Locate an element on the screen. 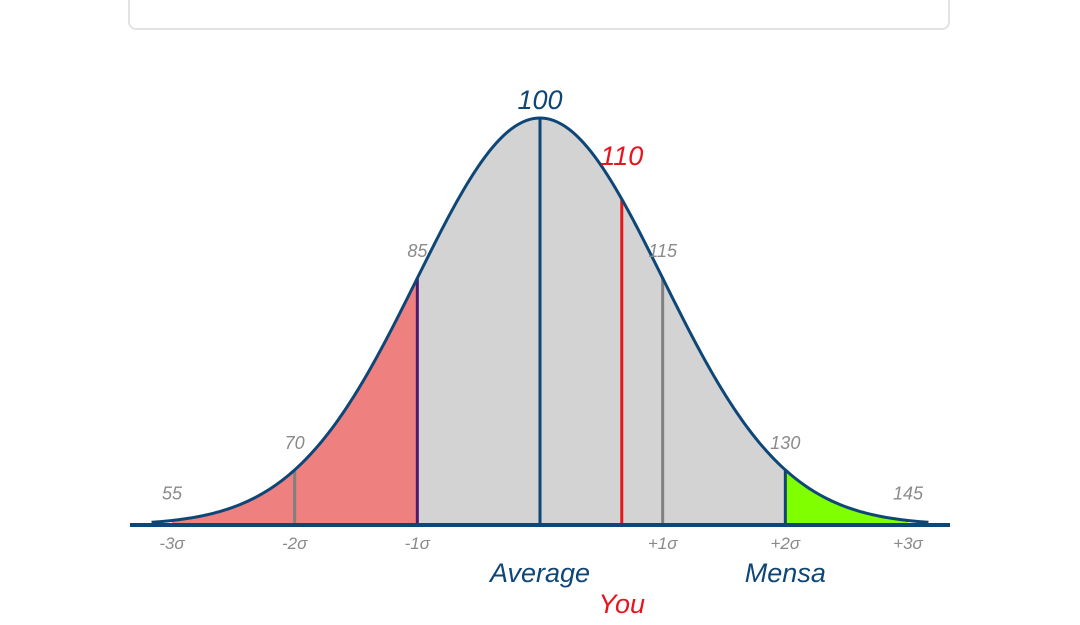  iq-label-115: 115 is located at coordinates (663, 251).